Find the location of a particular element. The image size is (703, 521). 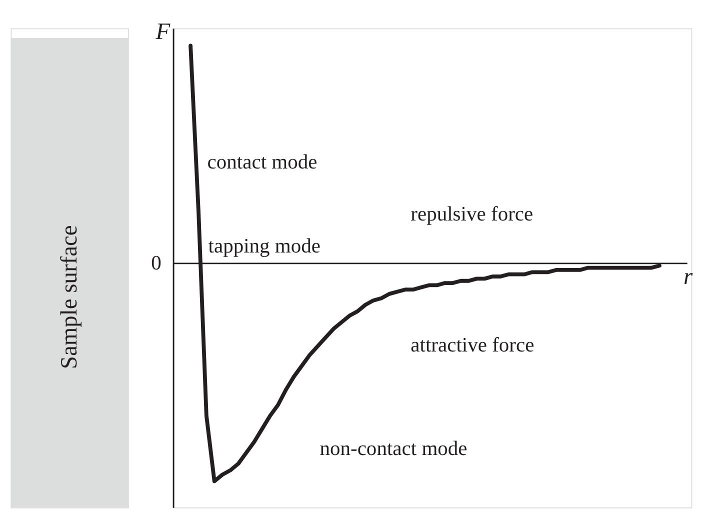

annotation: attractive force is located at coordinates (472, 345).